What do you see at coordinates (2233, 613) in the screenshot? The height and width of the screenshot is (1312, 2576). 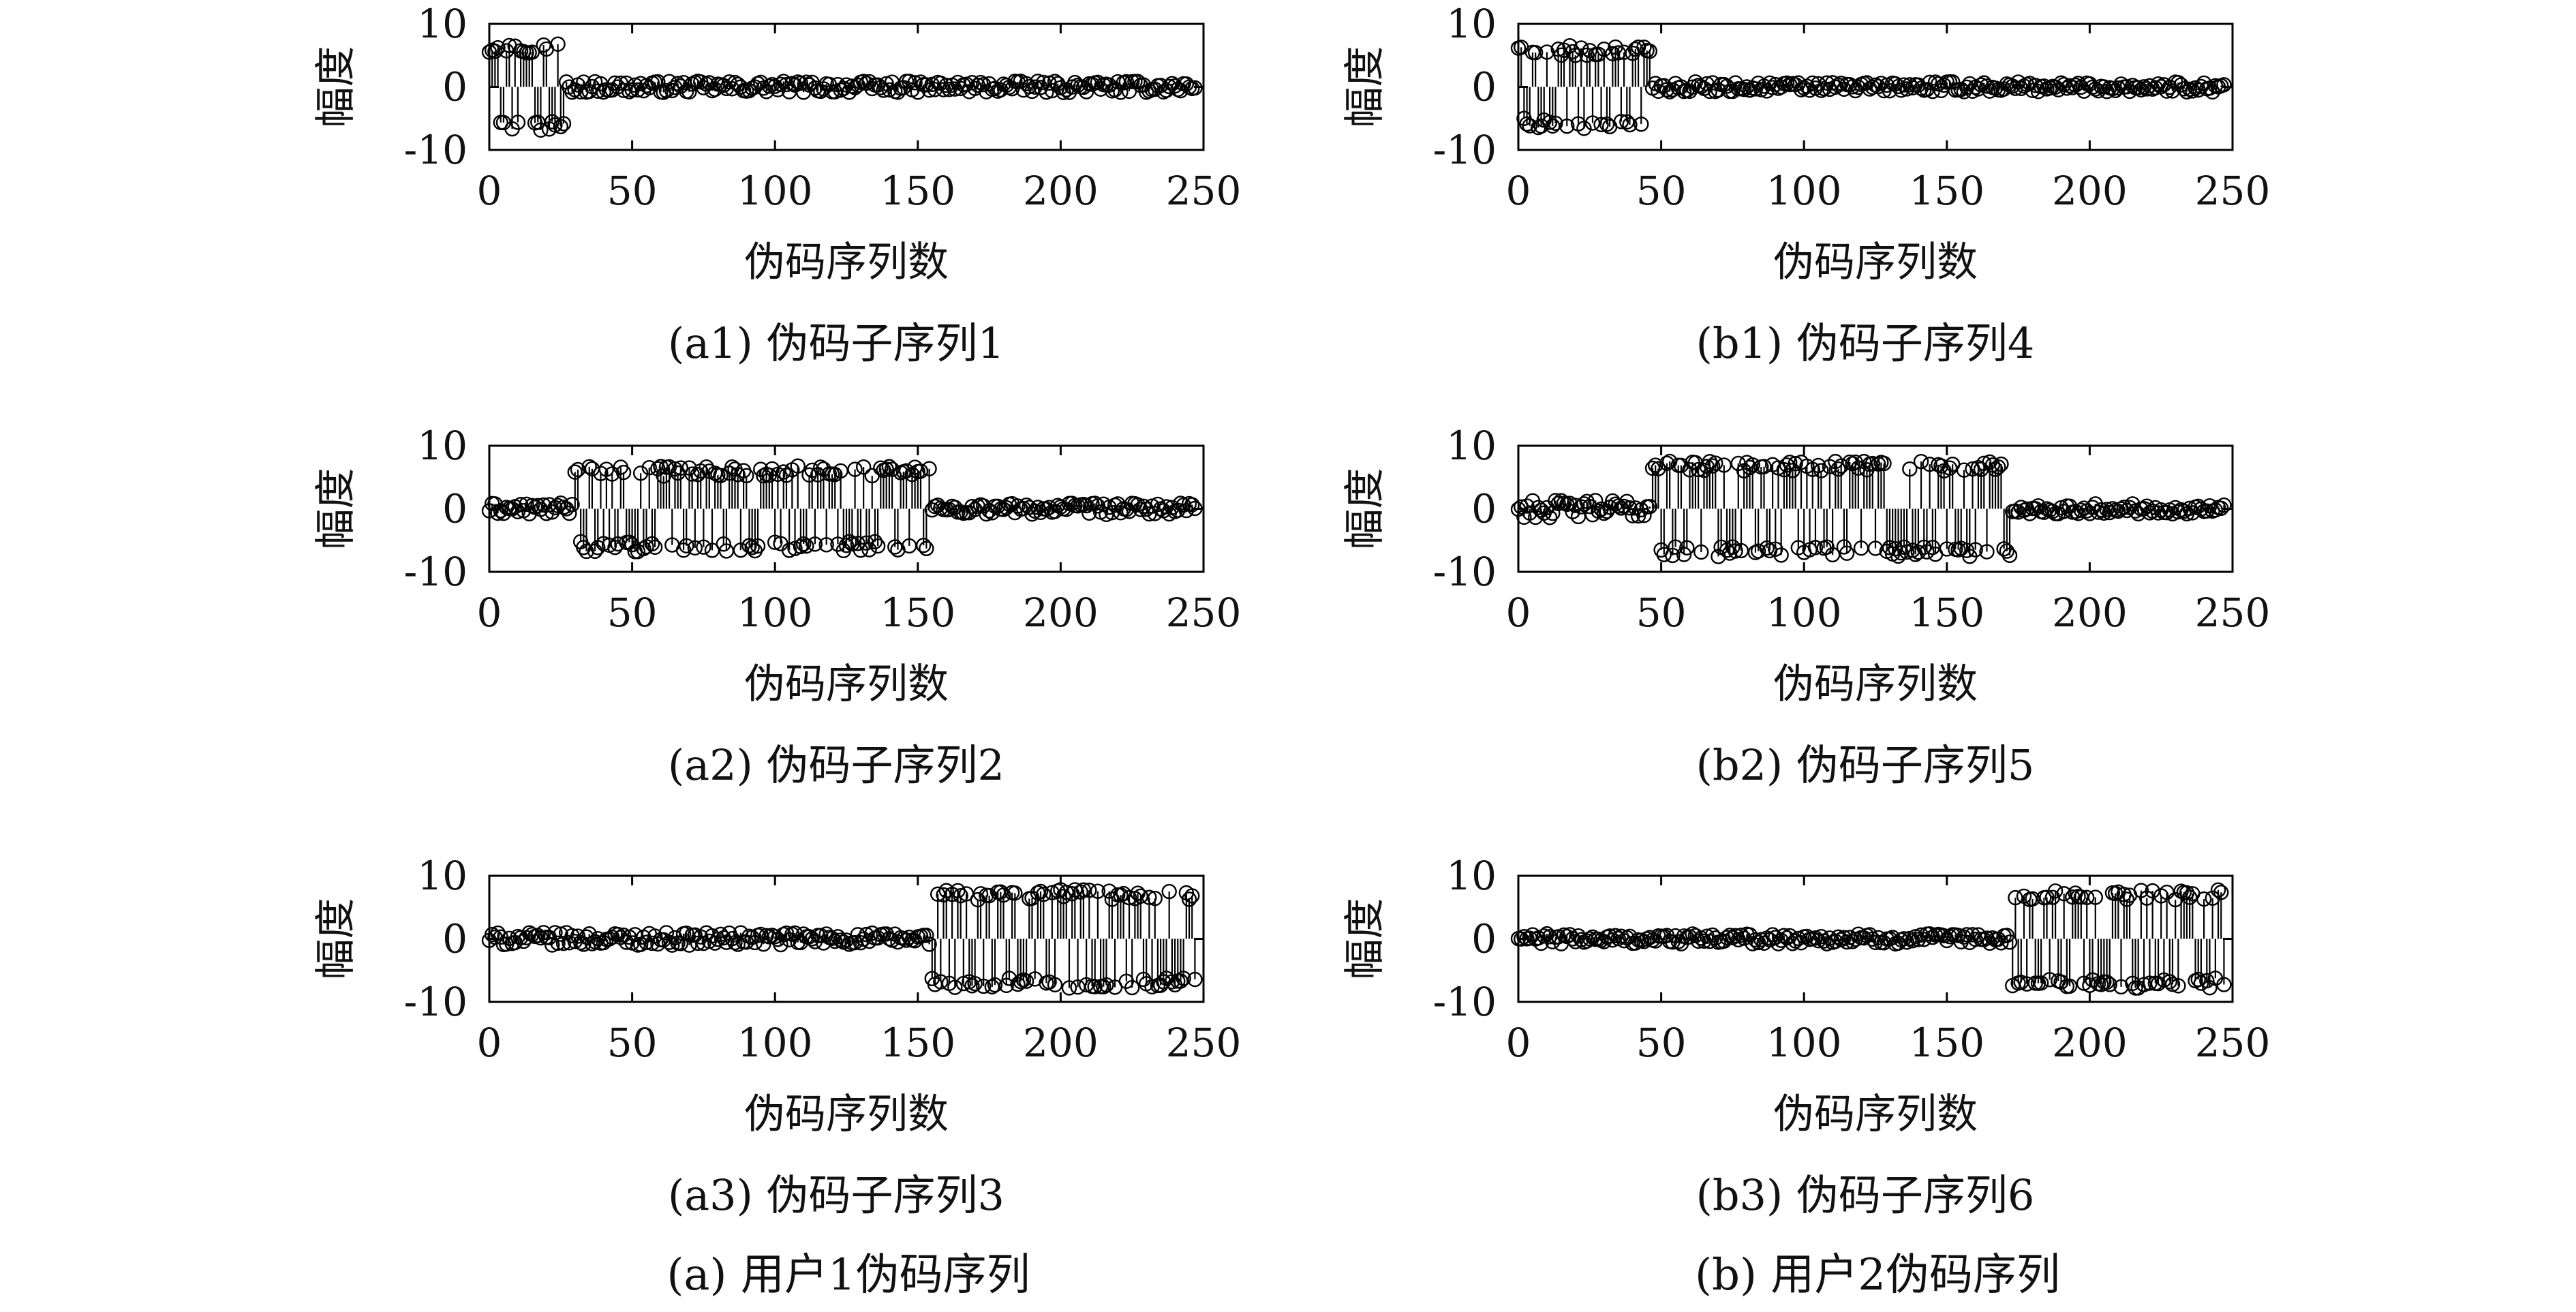 I see `x-tick-label: 250` at bounding box center [2233, 613].